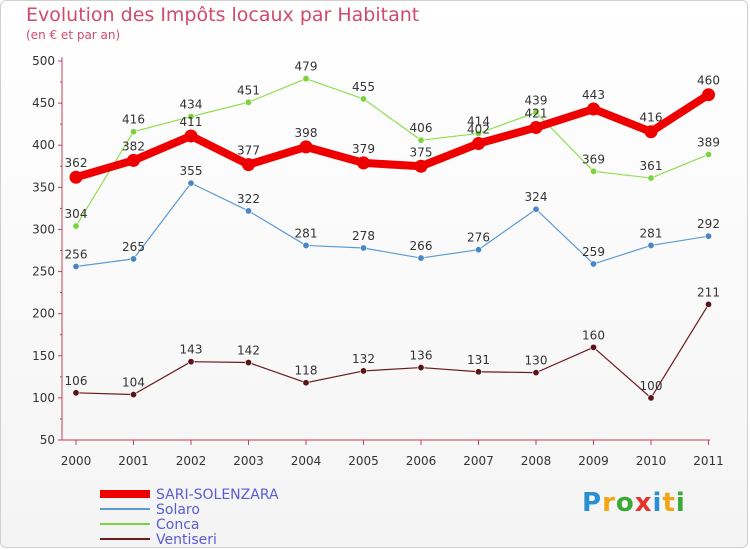 This screenshot has width=750, height=550. What do you see at coordinates (133, 146) in the screenshot?
I see `data-label-sari-solenzara: 382` at bounding box center [133, 146].